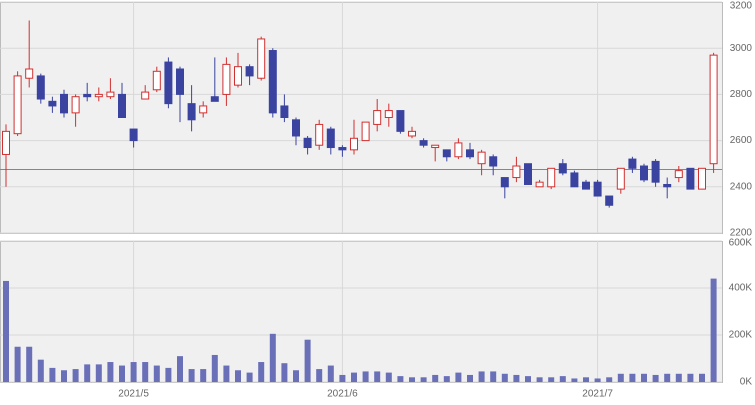 This screenshot has width=755, height=405. What do you see at coordinates (133, 394) in the screenshot?
I see `x-tick-label: 2021/5` at bounding box center [133, 394].